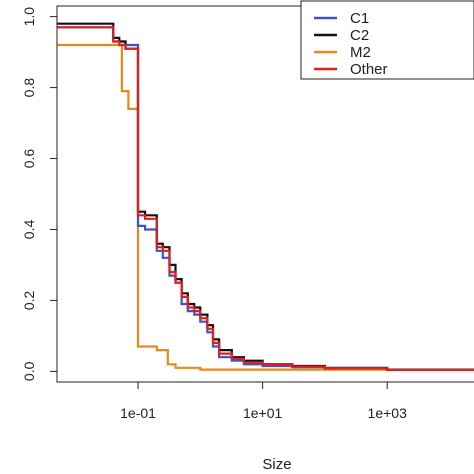  Describe the element at coordinates (39, 194) in the screenshot. I see `y-axis: 0.0 0.2 0.4 0.6 0.8 1.0` at that location.